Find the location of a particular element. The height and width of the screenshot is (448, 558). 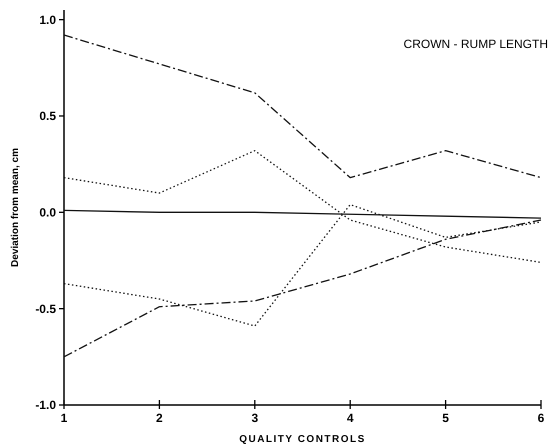

x-tick-label: 1 is located at coordinates (64, 418).